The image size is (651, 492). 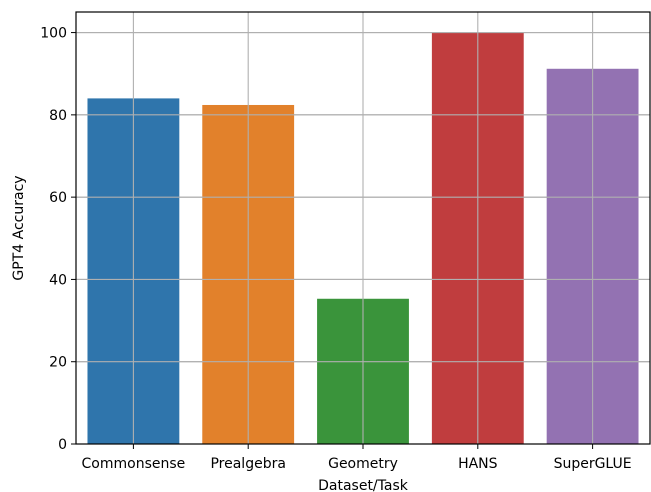 What do you see at coordinates (58, 116) in the screenshot?
I see `y-tick-label: 80` at bounding box center [58, 116].